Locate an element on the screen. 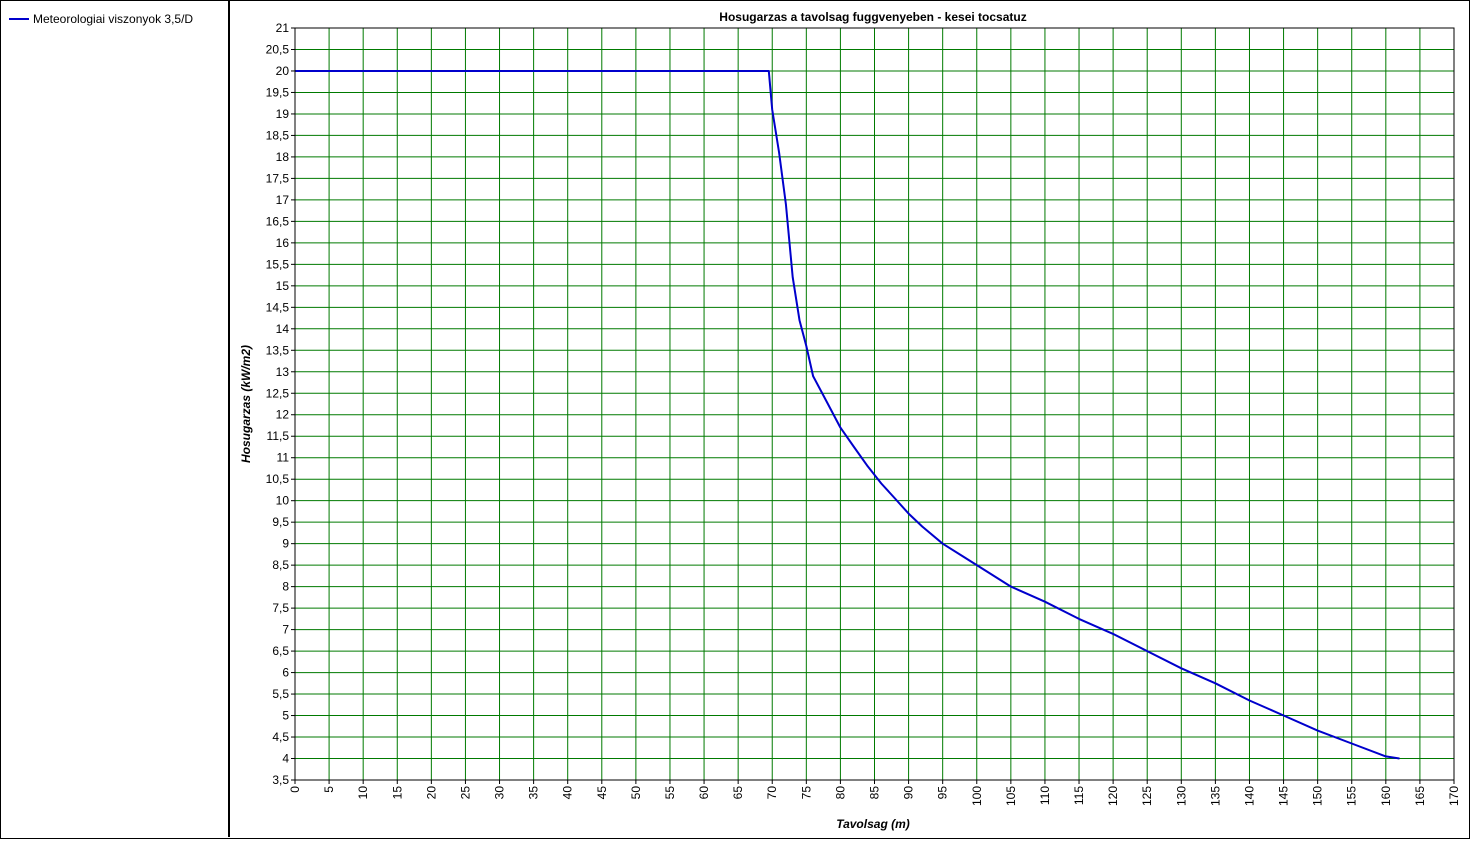 This screenshot has height=842, width=1470. y-tick-label: 7,5 is located at coordinates (280, 608).